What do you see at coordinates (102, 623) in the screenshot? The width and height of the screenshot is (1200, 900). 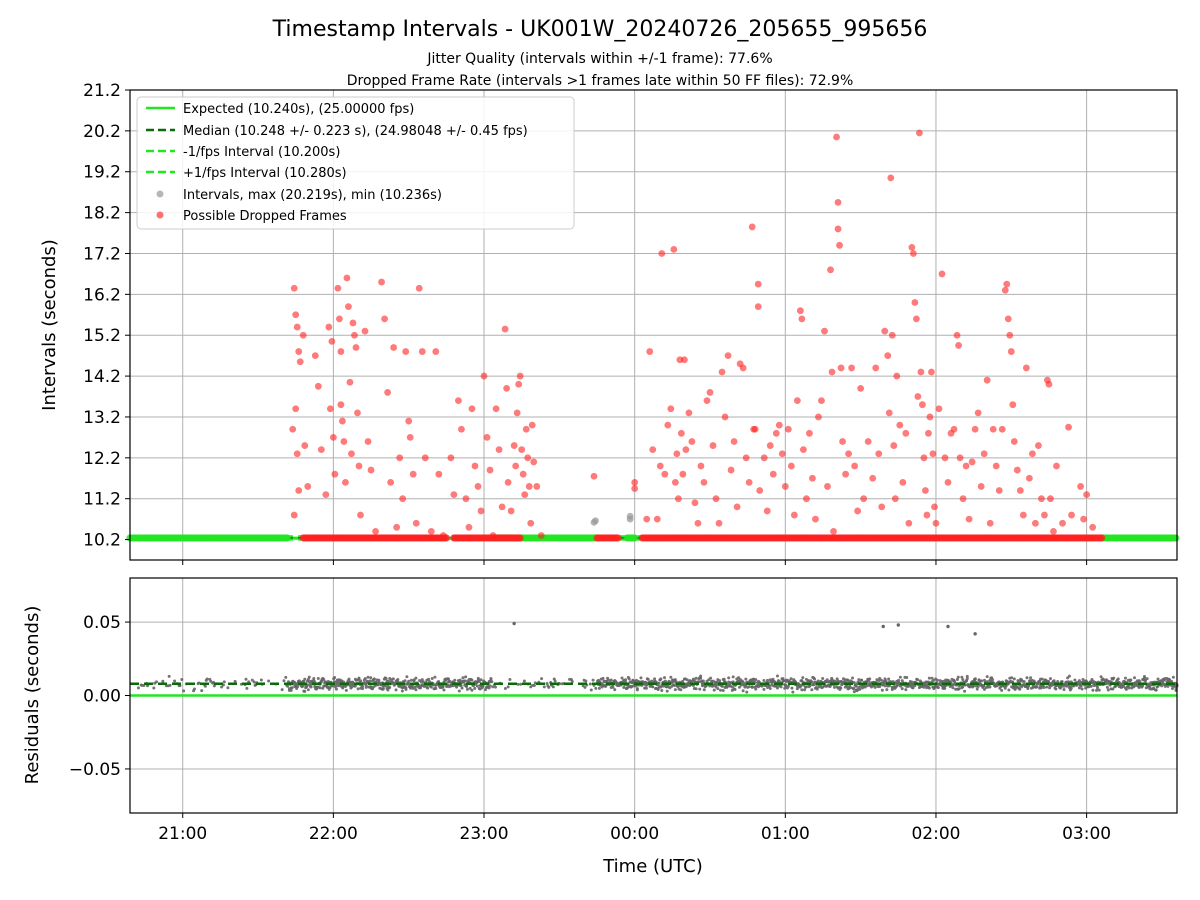 I see `residuals-y-tick-label: 0.05` at bounding box center [102, 623].